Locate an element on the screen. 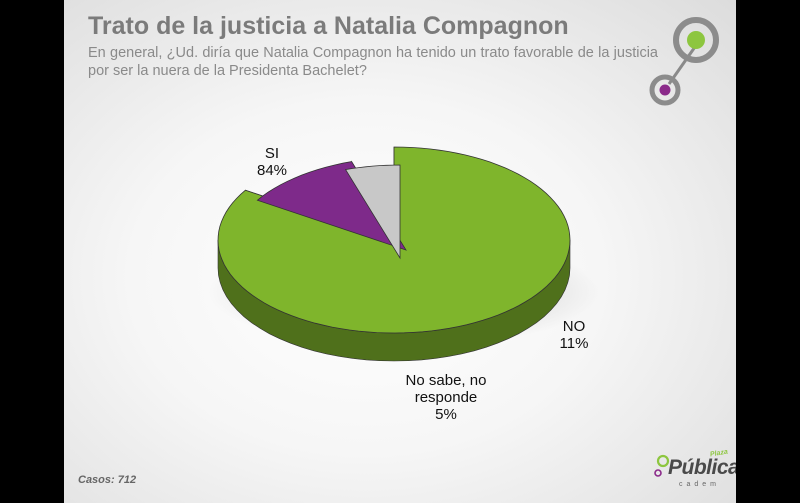  chart-title: Trato de la justicia a Natalia Compagnon is located at coordinates (328, 26).